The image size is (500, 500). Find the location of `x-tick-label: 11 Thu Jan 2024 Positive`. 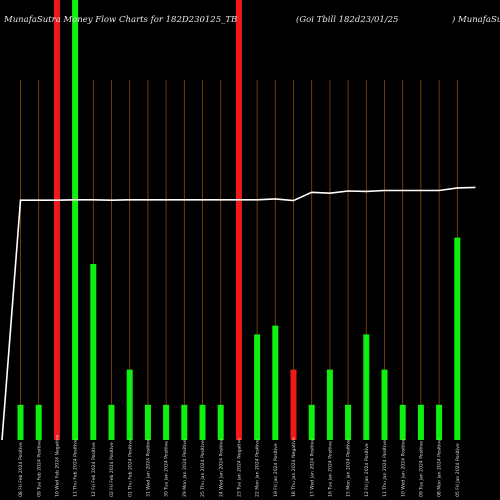

x-tick-label: 11 Thu Jan 2024 Positive is located at coordinates (385, 468).